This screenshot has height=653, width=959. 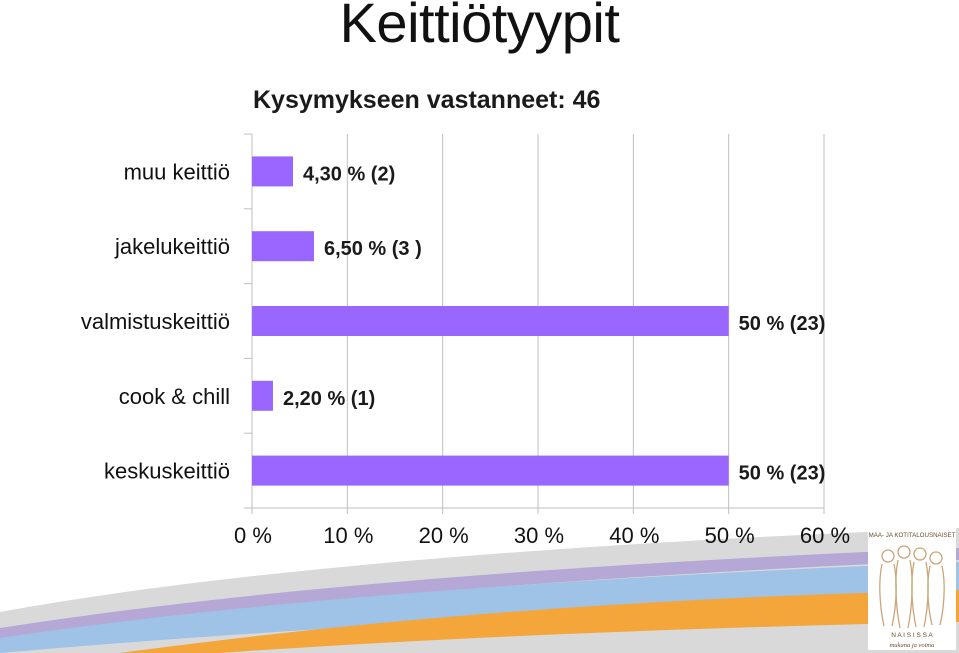 What do you see at coordinates (349, 174) in the screenshot?
I see `data-label: 4,30 % (2)` at bounding box center [349, 174].